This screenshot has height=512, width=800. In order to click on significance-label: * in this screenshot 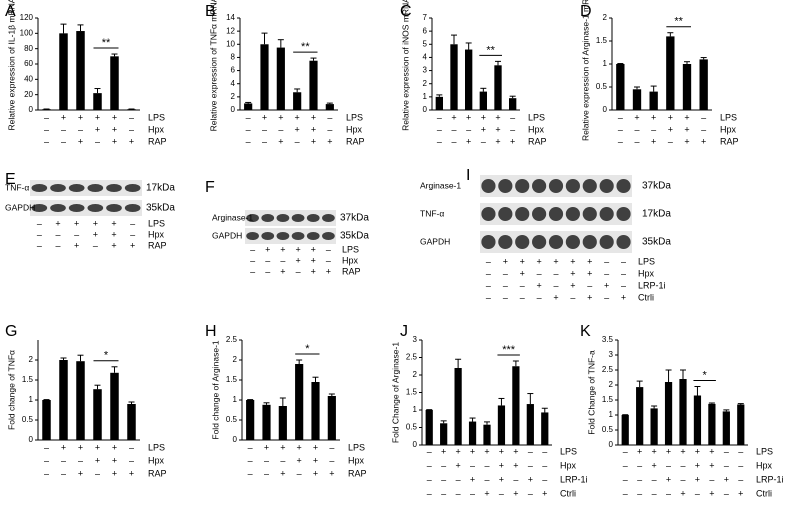, I will do `click(705, 375)`.